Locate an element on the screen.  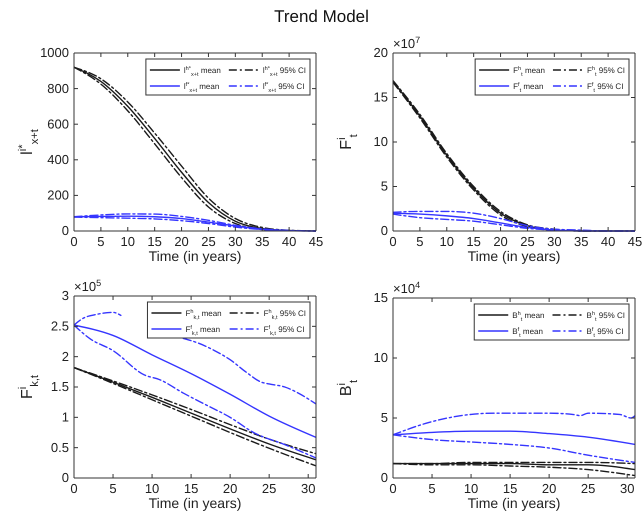
y-tick-label: 1000 is located at coordinates (54, 52).